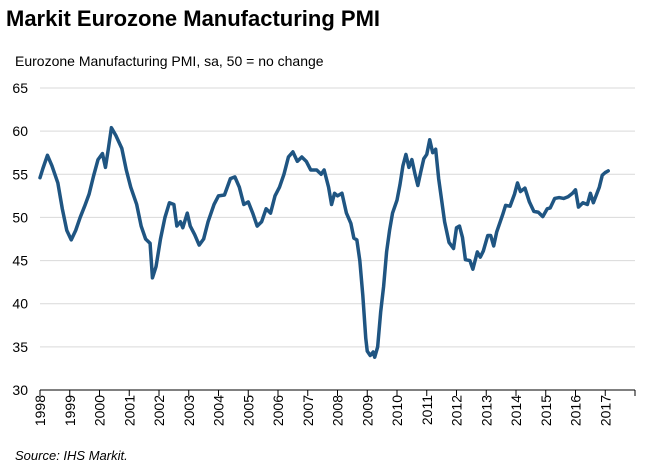 Image resolution: width=648 pixels, height=468 pixels. What do you see at coordinates (159, 410) in the screenshot?
I see `x-tick-label: 2002` at bounding box center [159, 410].